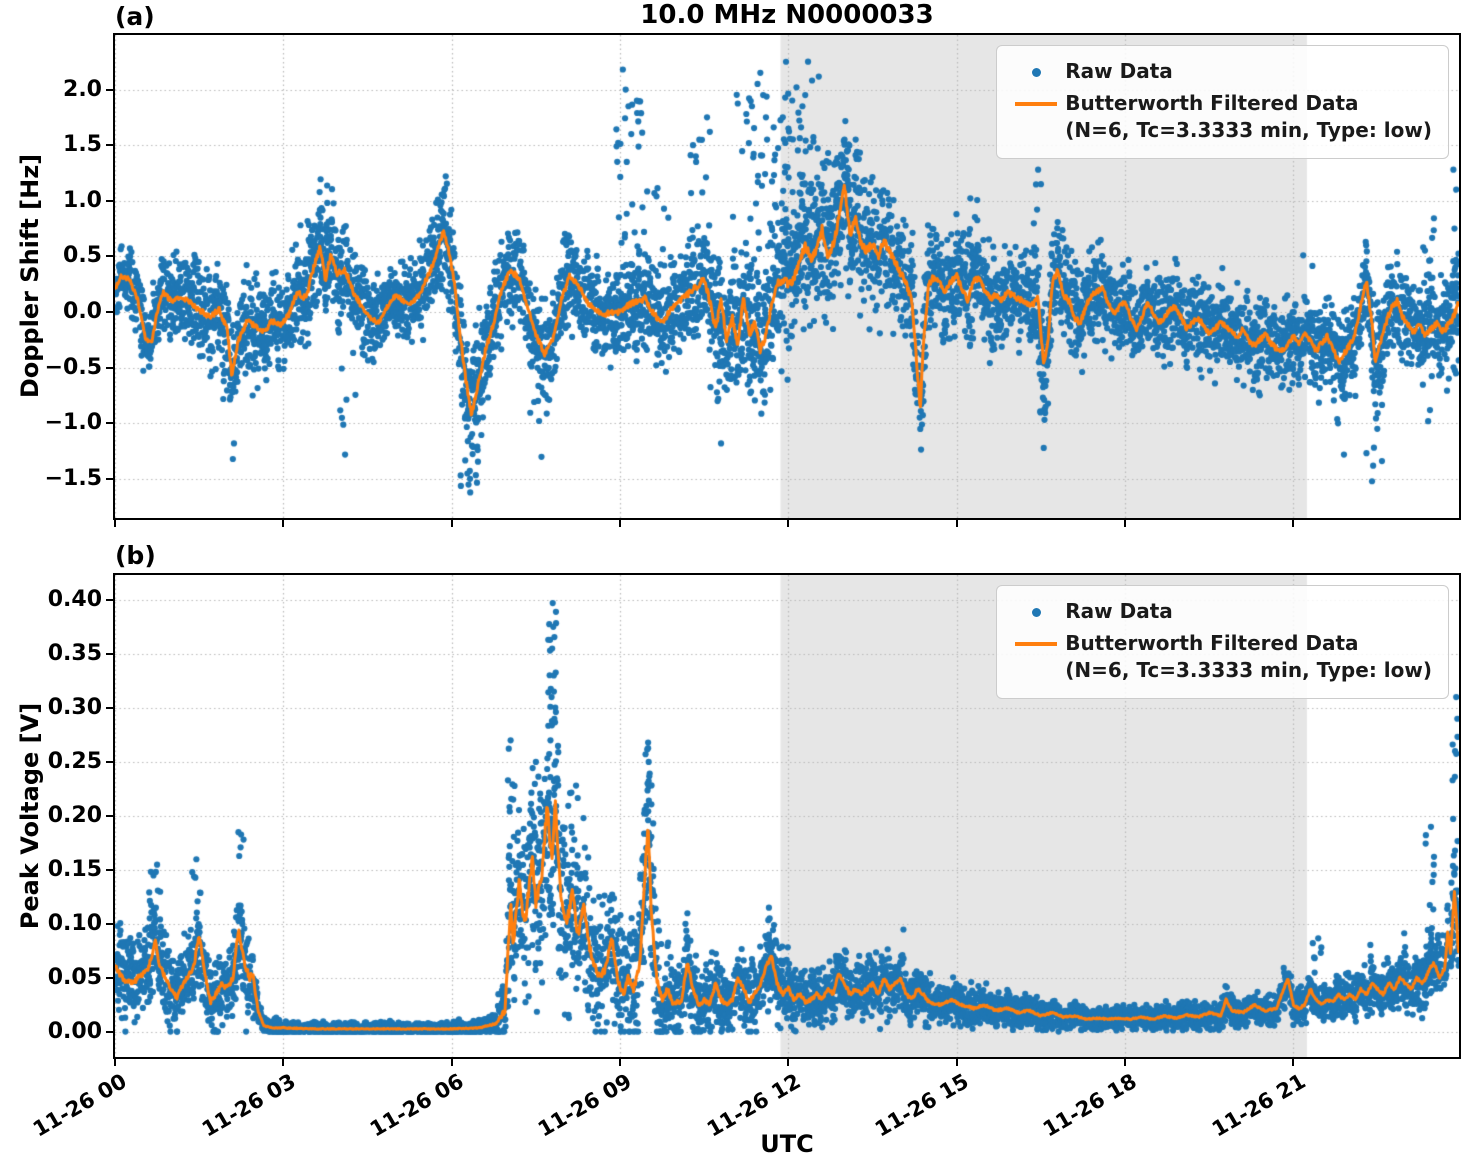  I want to click on x-axis-label: UTC, so click(787, 1144).